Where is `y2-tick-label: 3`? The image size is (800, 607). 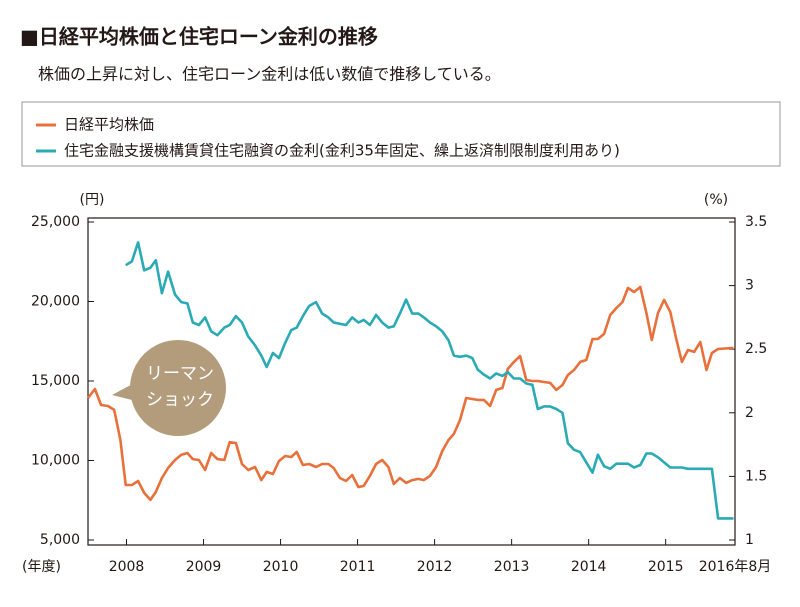
y2-tick-label: 3 is located at coordinates (749, 286).